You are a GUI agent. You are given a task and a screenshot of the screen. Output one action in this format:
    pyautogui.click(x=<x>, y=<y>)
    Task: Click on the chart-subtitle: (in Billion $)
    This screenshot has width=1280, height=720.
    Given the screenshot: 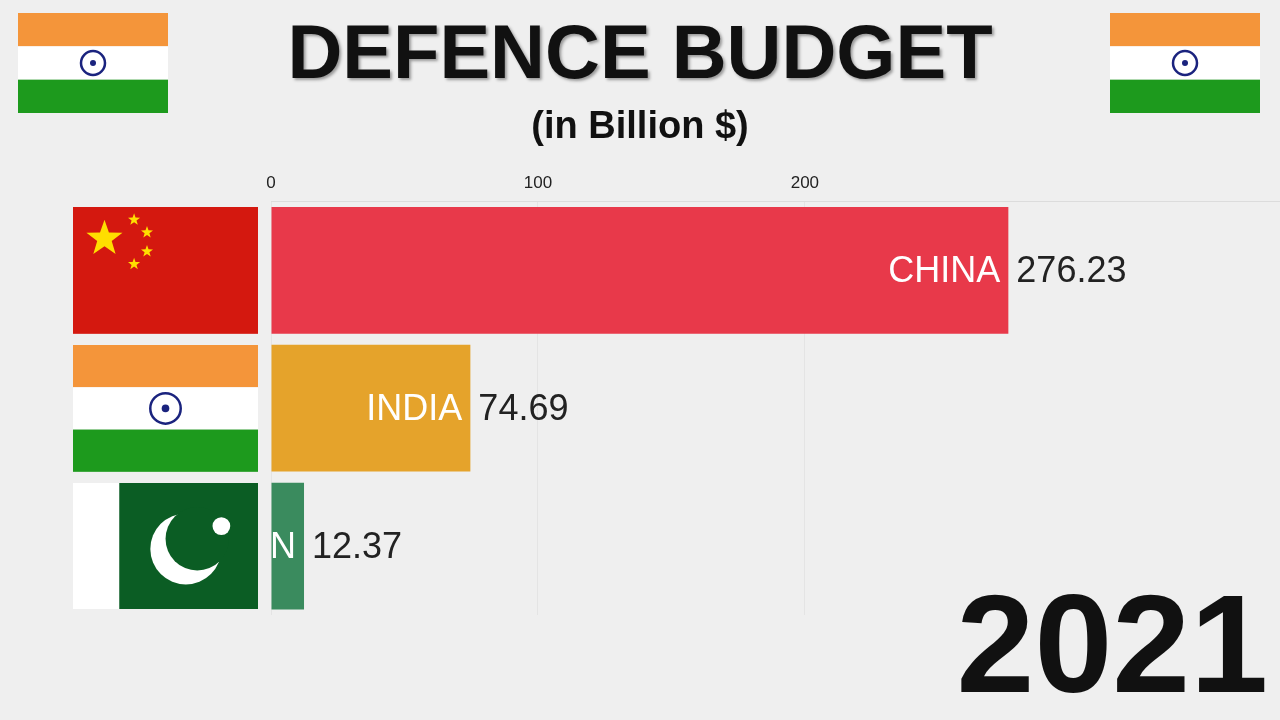 What is the action you would take?
    pyautogui.click(x=640, y=125)
    